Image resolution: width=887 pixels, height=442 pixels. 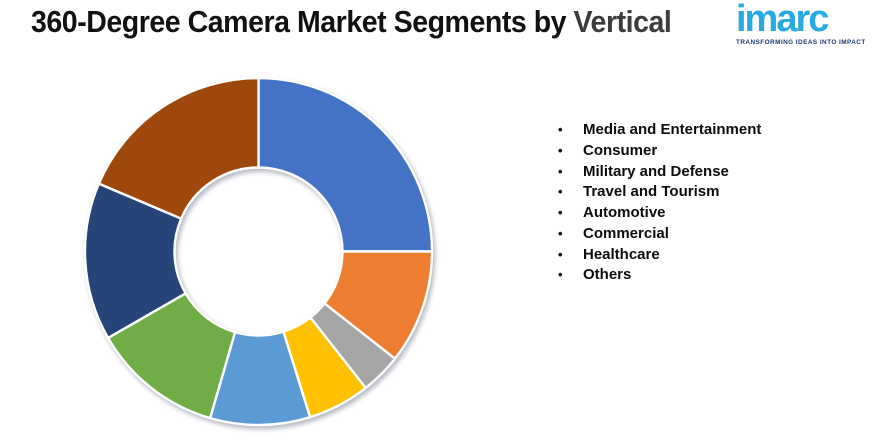 I want to click on legend-label: Travel and Tourism, so click(x=651, y=192).